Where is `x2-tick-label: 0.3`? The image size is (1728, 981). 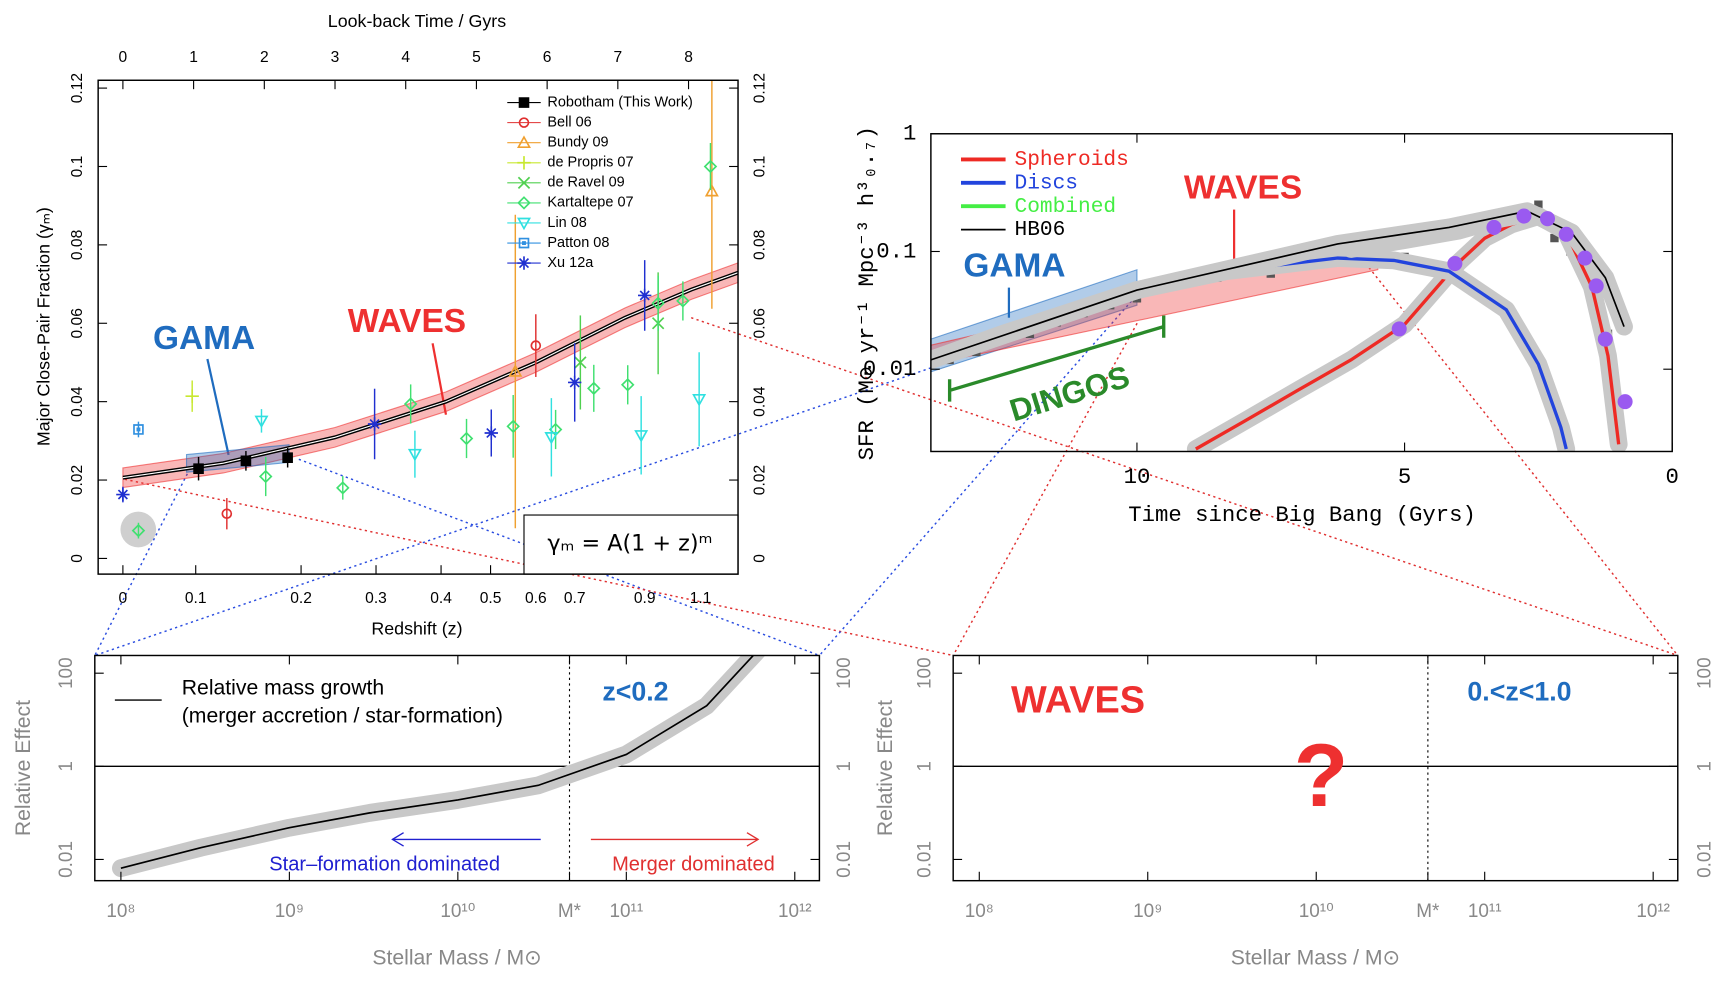 x2-tick-label: 0.3 is located at coordinates (376, 598).